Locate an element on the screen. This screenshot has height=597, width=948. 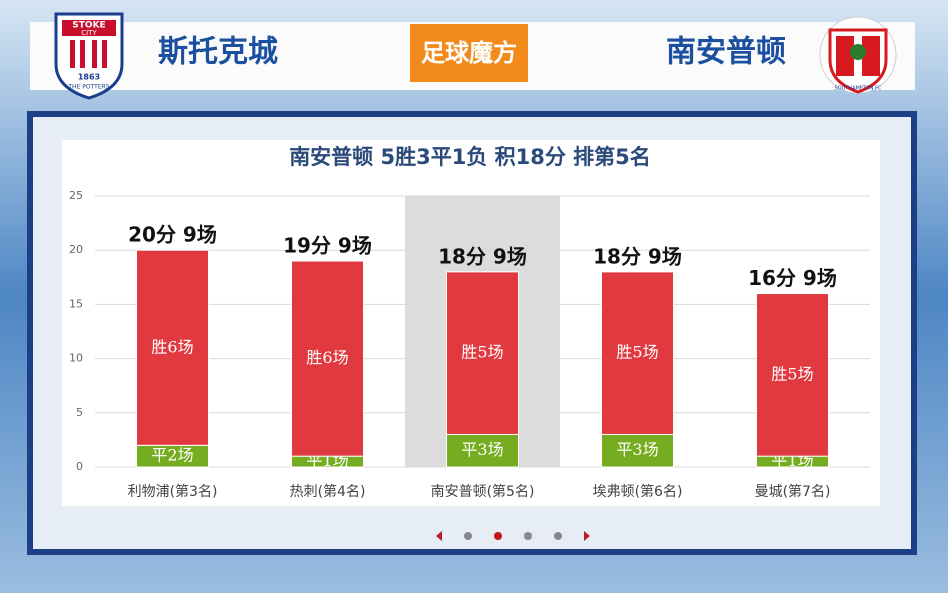
badge-text: 1863 is located at coordinates (89, 77).